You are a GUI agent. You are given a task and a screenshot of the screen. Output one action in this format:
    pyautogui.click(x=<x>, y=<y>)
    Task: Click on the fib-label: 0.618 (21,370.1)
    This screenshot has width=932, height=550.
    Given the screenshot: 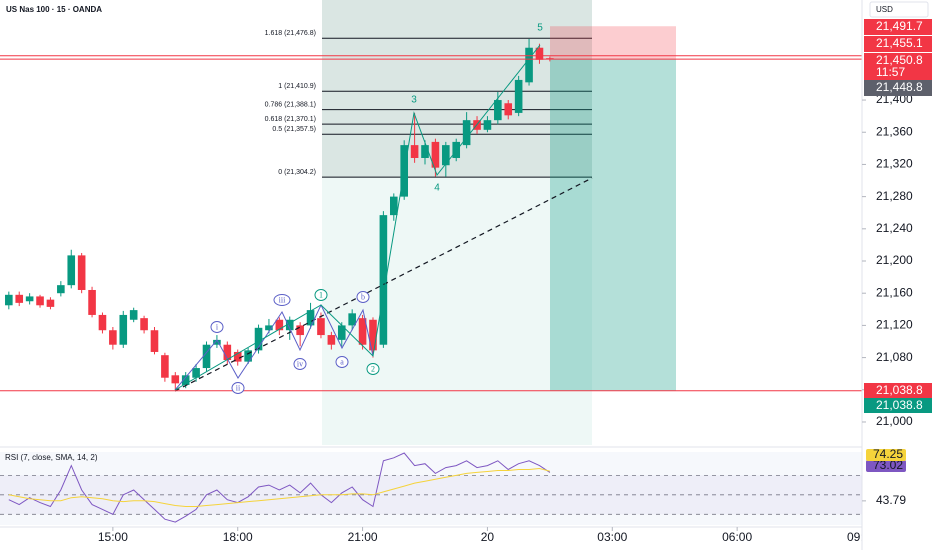 What is the action you would take?
    pyautogui.click(x=290, y=119)
    